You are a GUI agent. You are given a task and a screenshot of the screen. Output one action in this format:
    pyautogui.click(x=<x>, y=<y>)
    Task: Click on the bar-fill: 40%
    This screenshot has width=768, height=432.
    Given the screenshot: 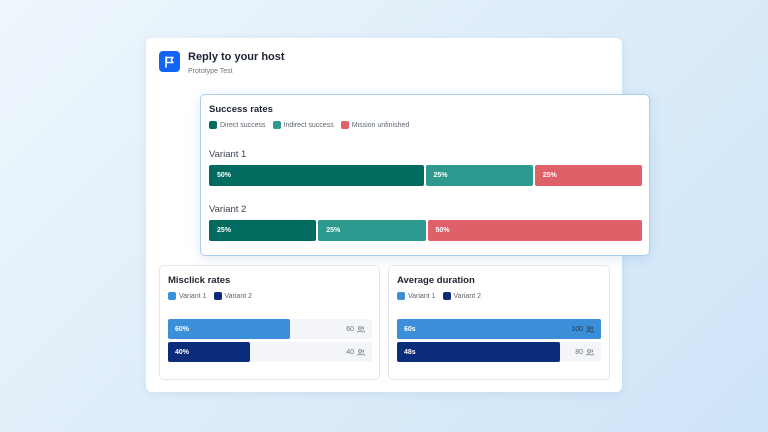 What is the action you would take?
    pyautogui.click(x=209, y=352)
    